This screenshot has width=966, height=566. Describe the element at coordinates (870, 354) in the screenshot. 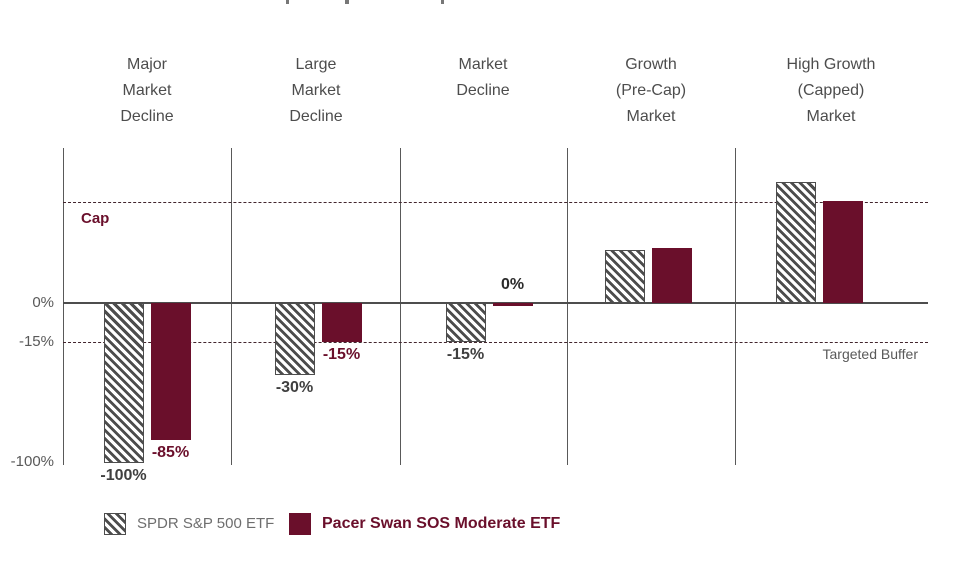

I see `targeted-buffer-annotation: Targeted Buffer` at that location.